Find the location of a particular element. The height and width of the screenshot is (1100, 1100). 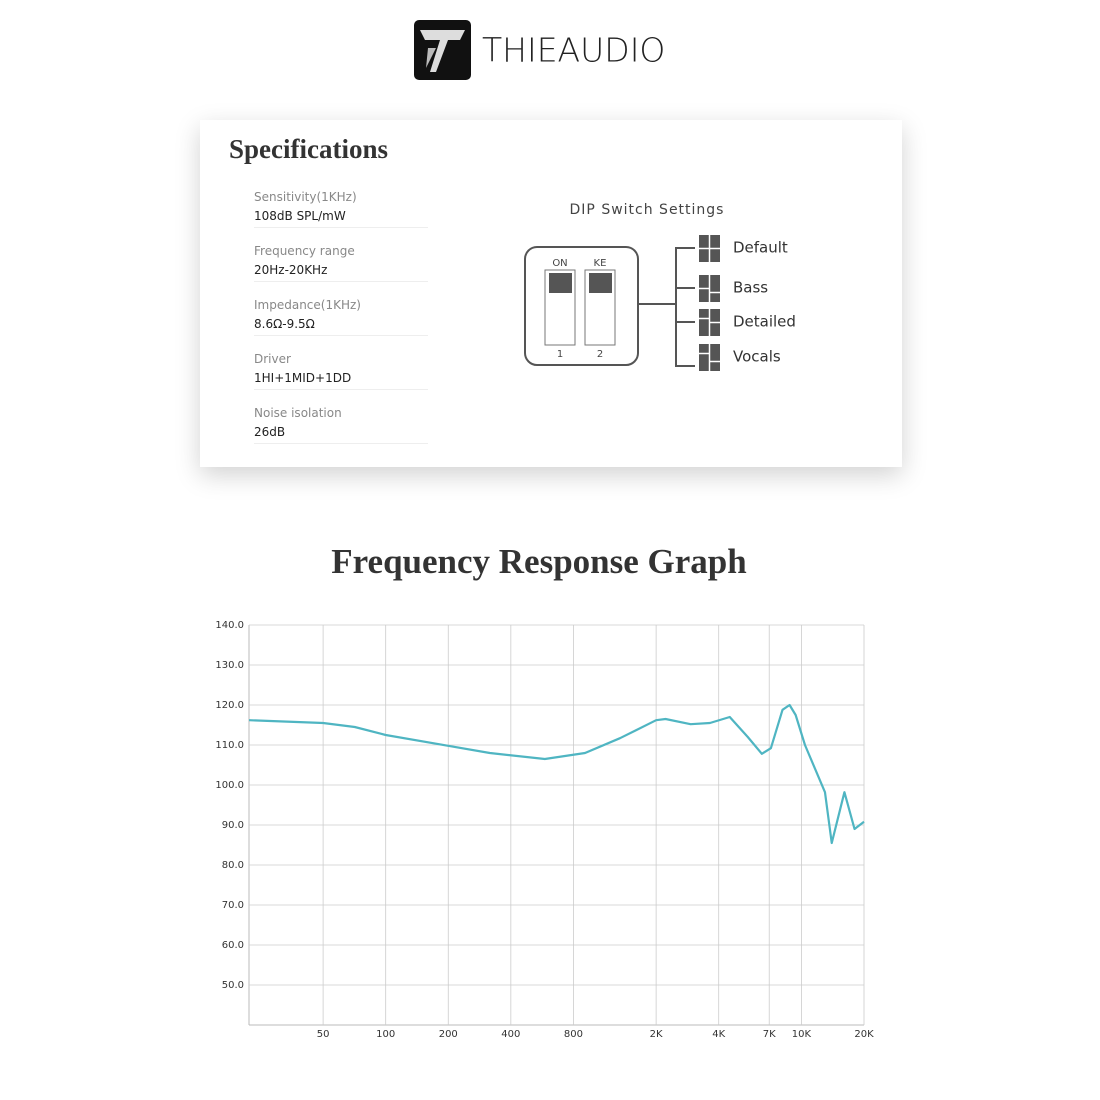

spec-value: 20Hz-20KHz is located at coordinates (291, 270).